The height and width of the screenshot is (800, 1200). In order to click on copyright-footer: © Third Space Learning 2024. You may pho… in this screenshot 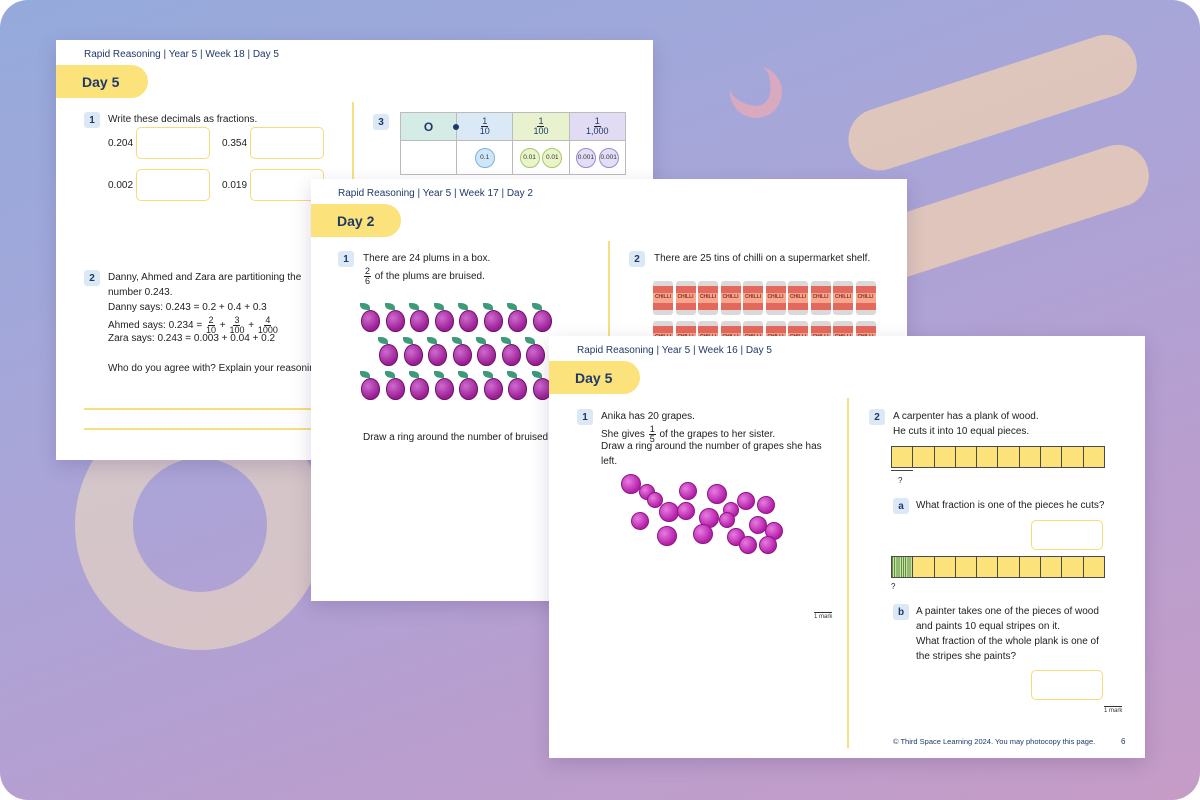, I will do `click(994, 741)`.